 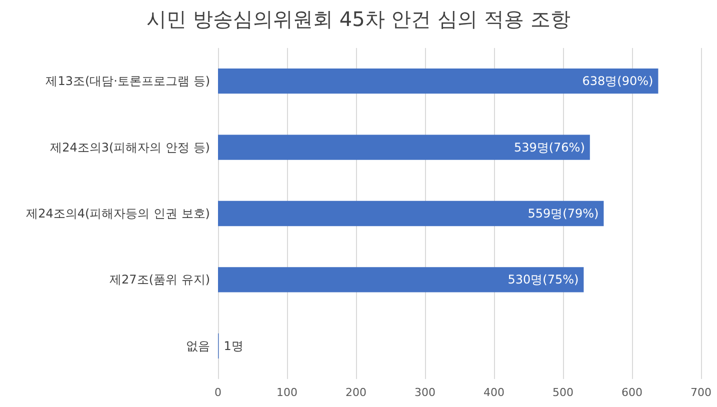 What do you see at coordinates (701, 392) in the screenshot?
I see `x-tick-label: 700` at bounding box center [701, 392].